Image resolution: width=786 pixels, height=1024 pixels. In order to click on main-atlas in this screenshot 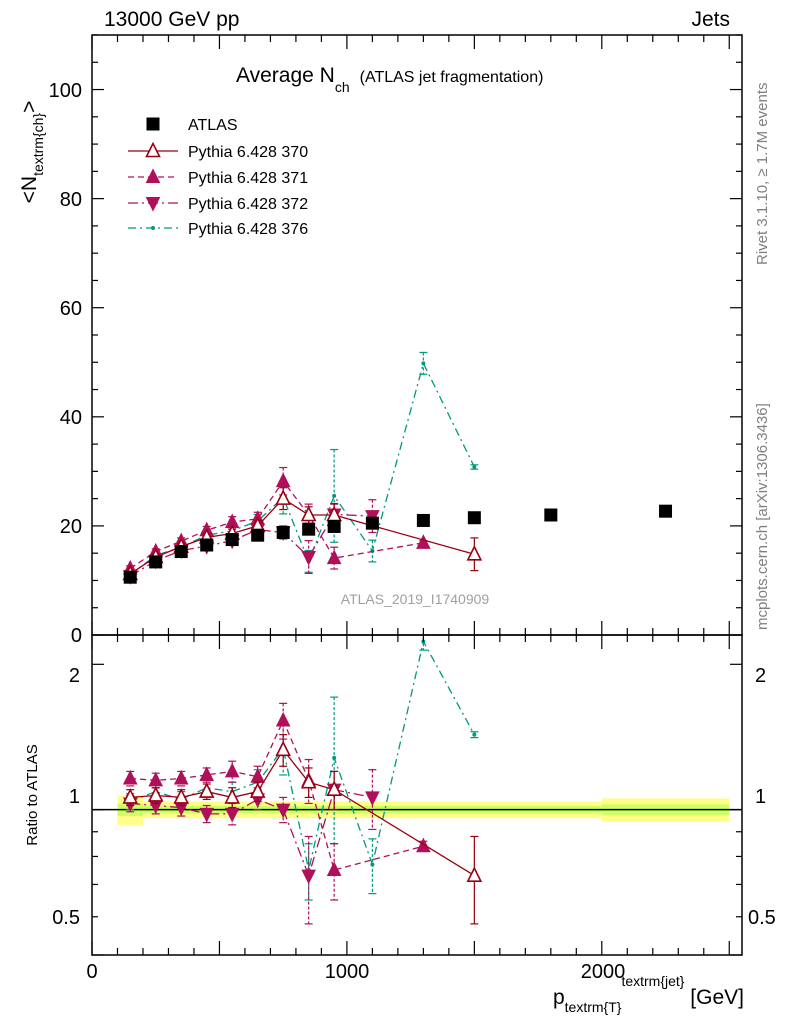, I will do `click(398, 544)`.